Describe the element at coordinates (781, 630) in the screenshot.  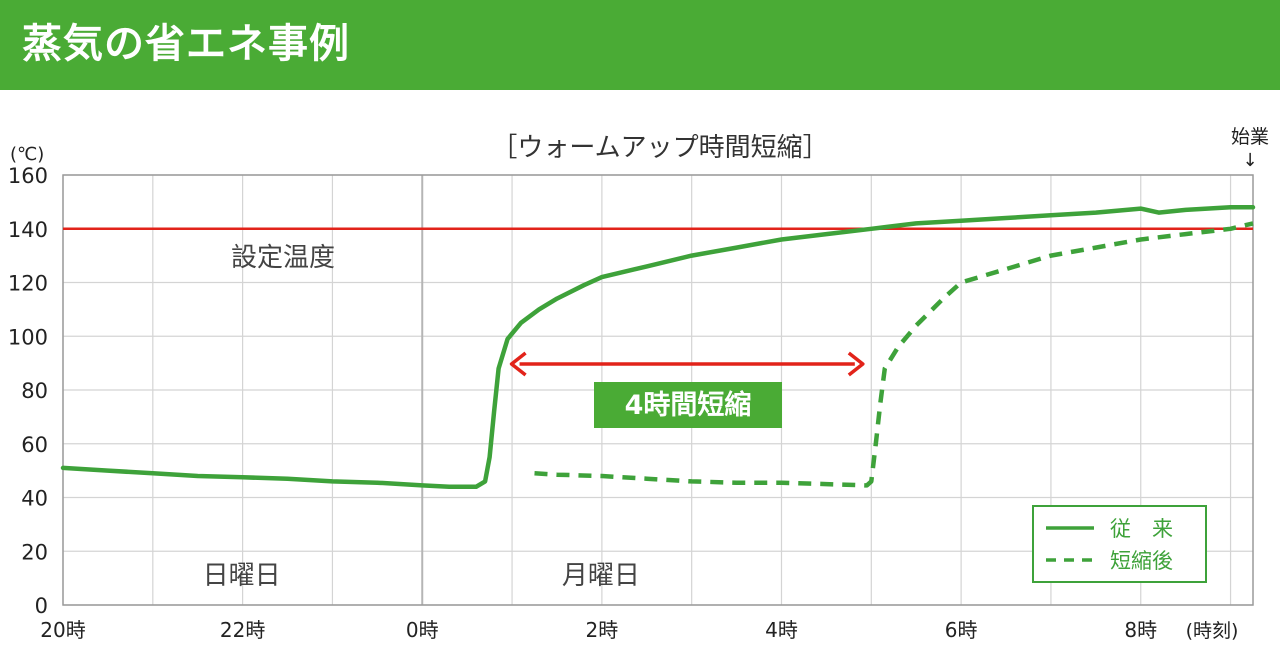
I see `x-tick-label: 4時` at that location.